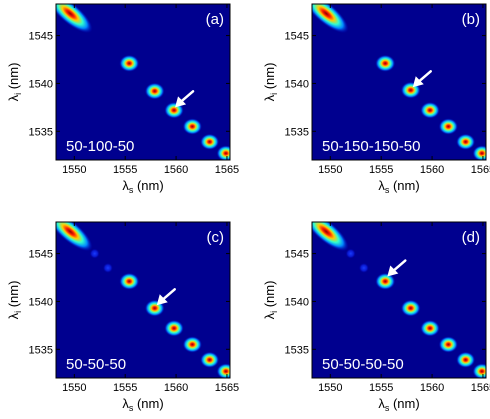  What do you see at coordinates (471, 19) in the screenshot?
I see `panel-label: (b)` at bounding box center [471, 19].